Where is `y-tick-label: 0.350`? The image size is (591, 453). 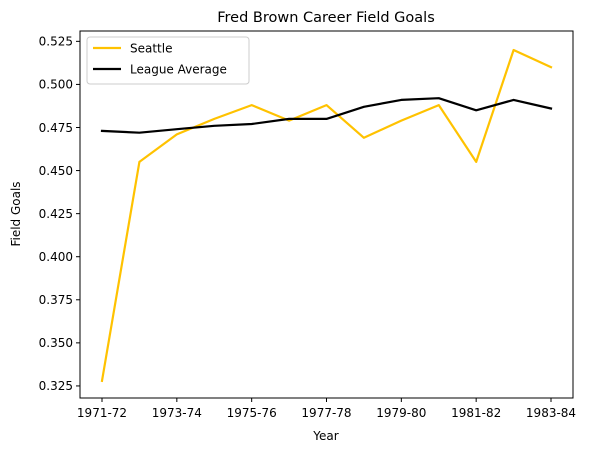 y-tick-label: 0.350 is located at coordinates (56, 343).